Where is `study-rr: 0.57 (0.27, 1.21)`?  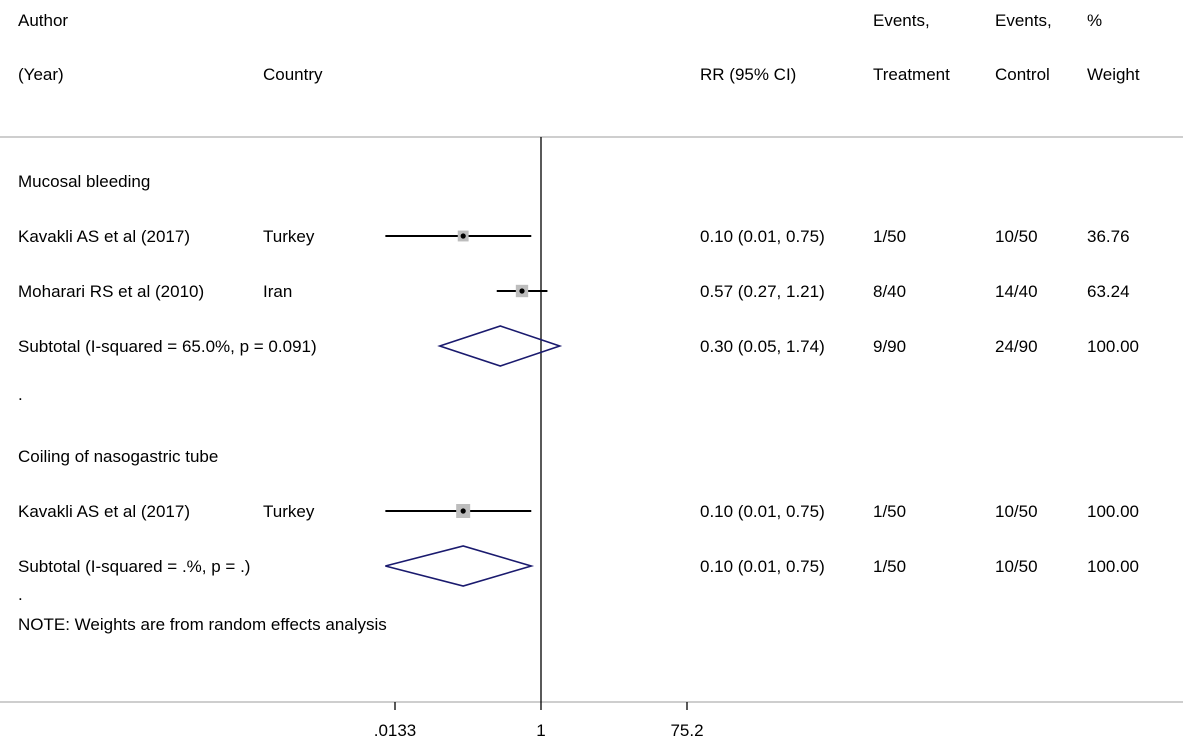
study-rr: 0.57 (0.27, 1.21) is located at coordinates (762, 291).